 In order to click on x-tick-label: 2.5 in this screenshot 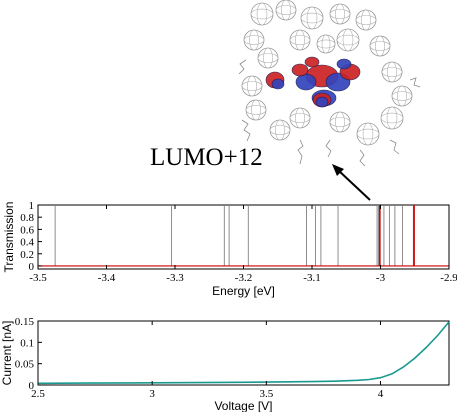, I will do `click(38, 394)`.